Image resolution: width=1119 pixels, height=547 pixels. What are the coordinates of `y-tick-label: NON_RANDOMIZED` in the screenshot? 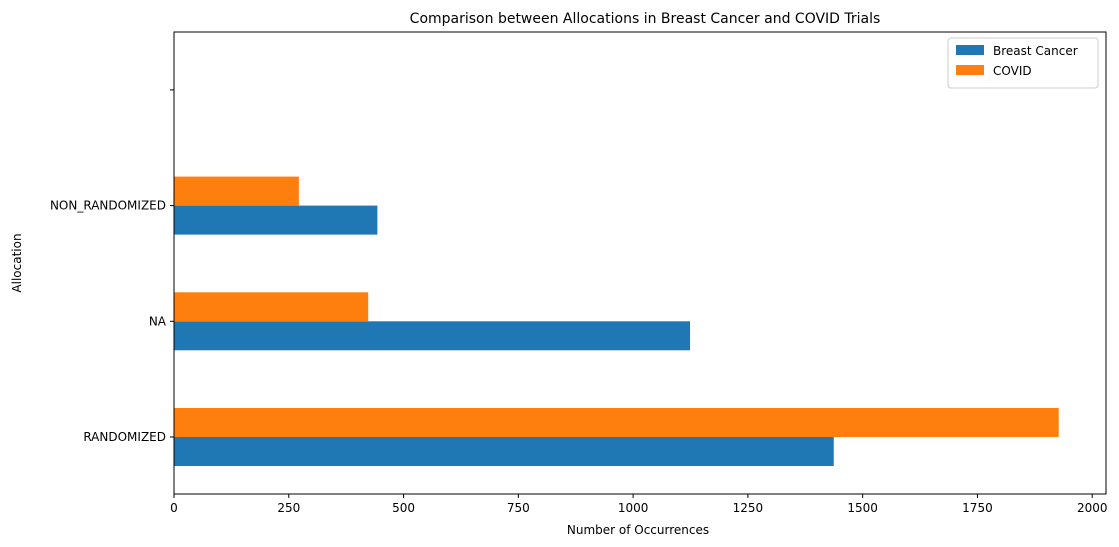 It's located at (108, 206).